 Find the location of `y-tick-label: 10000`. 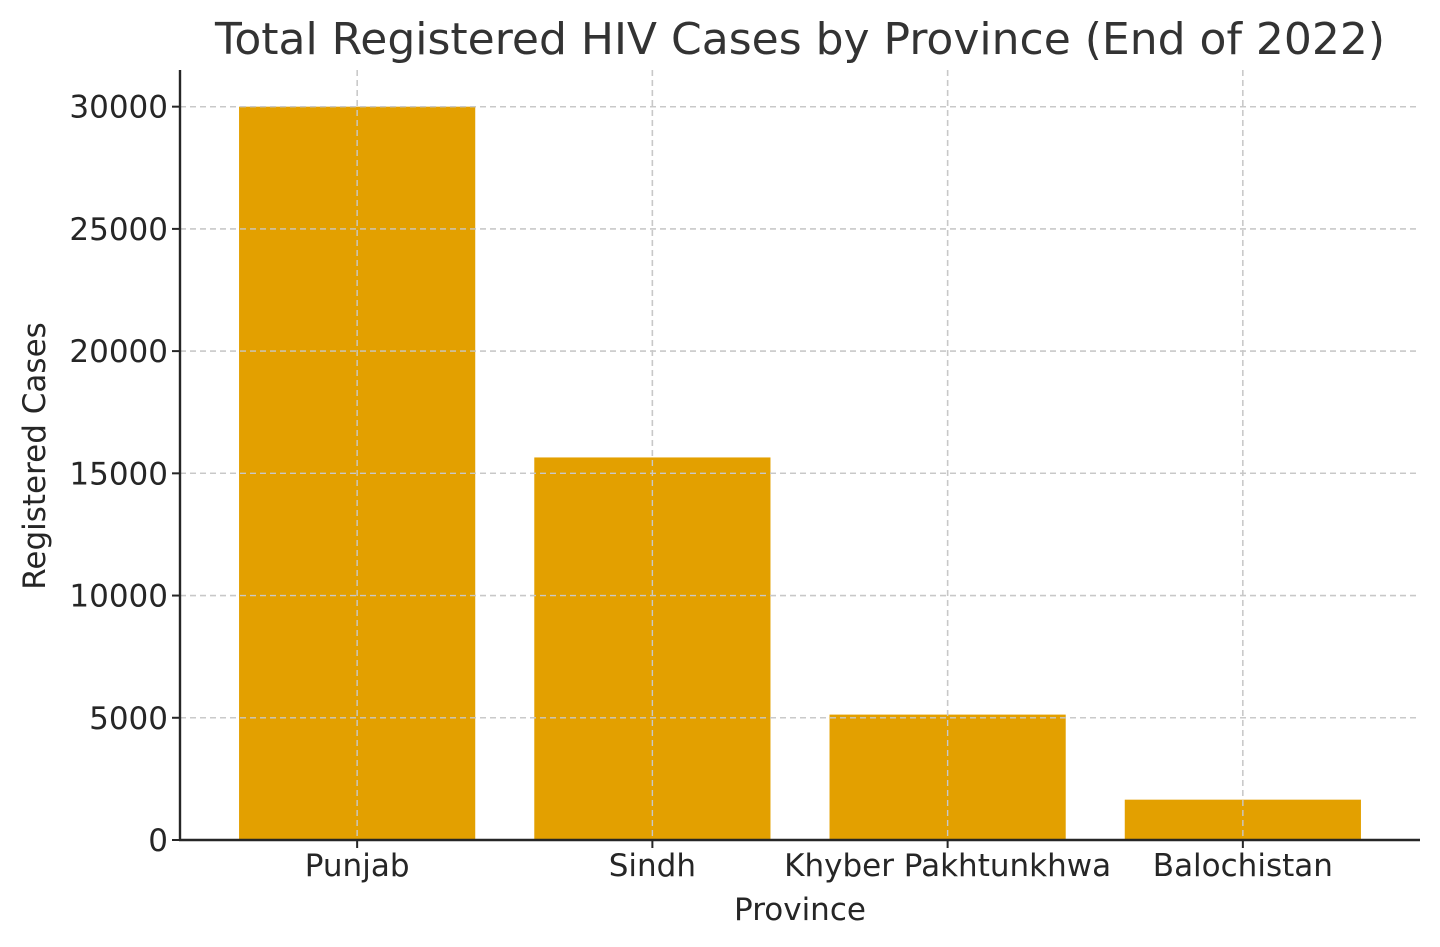

y-tick-label: 10000 is located at coordinates (118, 597).